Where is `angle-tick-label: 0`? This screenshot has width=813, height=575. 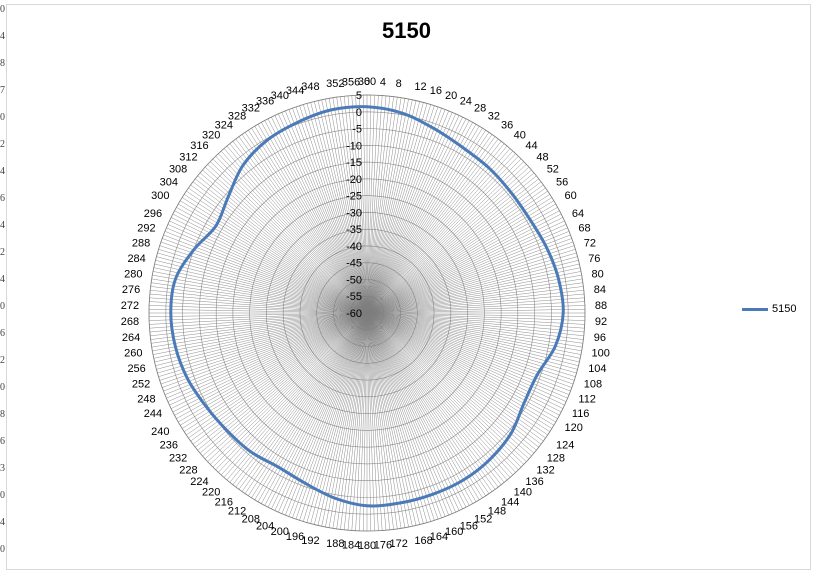
angle-tick-label: 0 is located at coordinates (367, 82).